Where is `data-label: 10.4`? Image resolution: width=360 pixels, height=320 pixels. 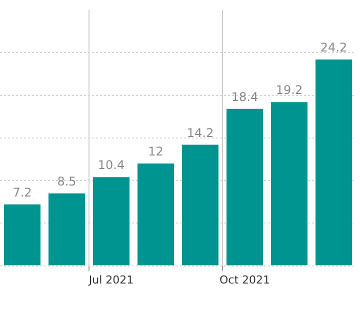 data-label: 10.4 is located at coordinates (111, 165).